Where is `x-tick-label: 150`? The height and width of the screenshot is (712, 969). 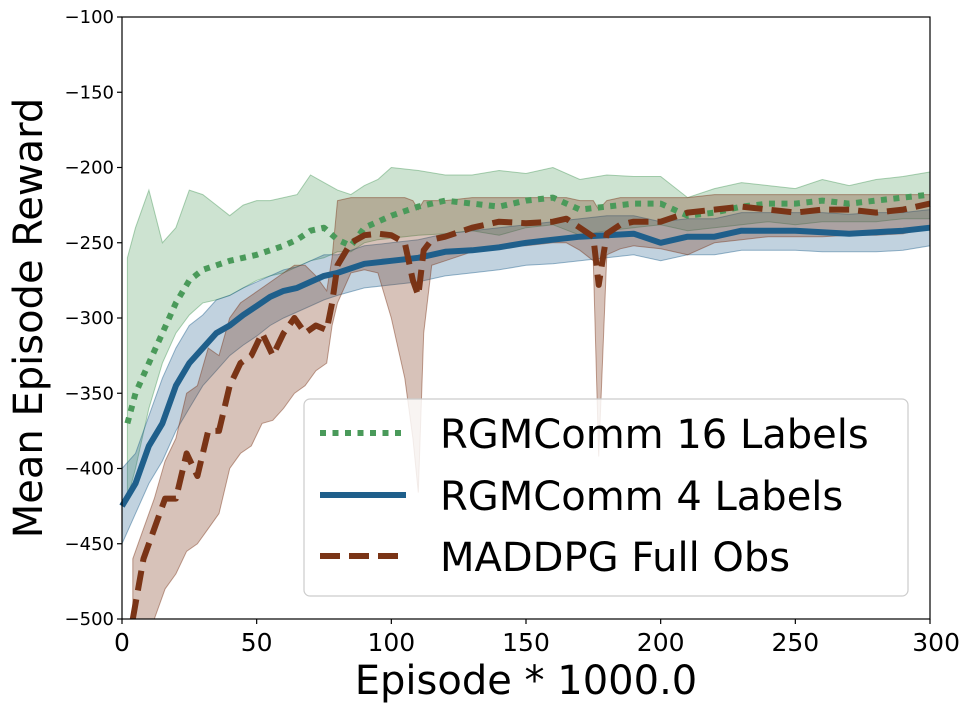
x-tick-label: 150 is located at coordinates (526, 642).